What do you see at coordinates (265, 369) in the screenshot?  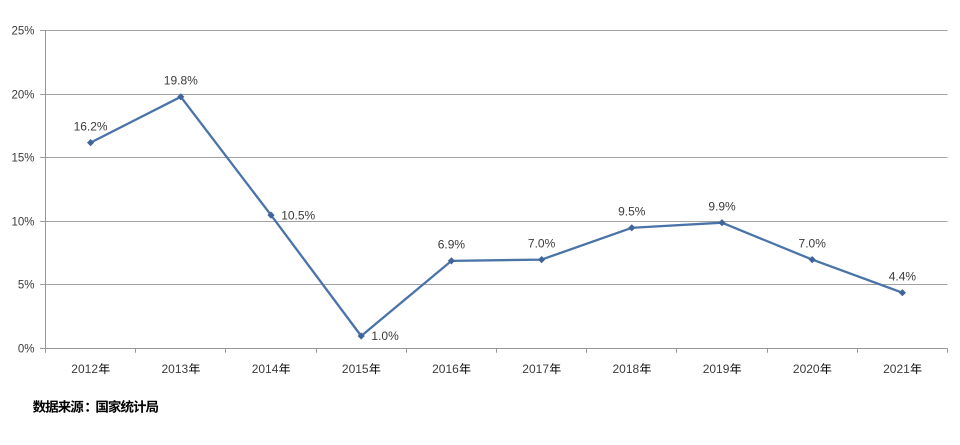 I see `svg-text: 2014` at bounding box center [265, 369].